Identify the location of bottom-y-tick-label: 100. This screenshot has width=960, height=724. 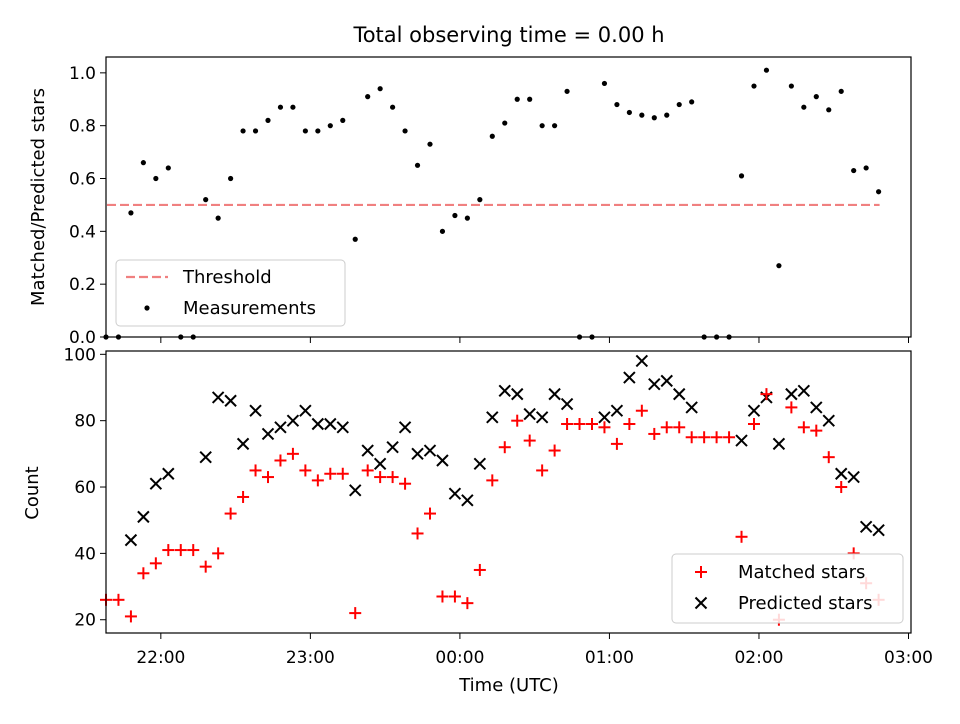
(80, 355).